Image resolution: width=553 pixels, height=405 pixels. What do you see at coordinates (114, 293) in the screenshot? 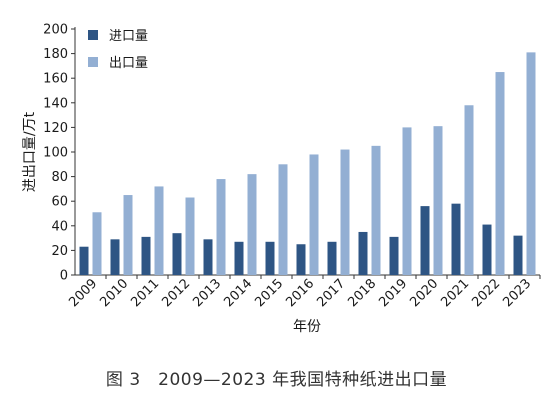
I see `x-tick-label: 2010` at bounding box center [114, 293].